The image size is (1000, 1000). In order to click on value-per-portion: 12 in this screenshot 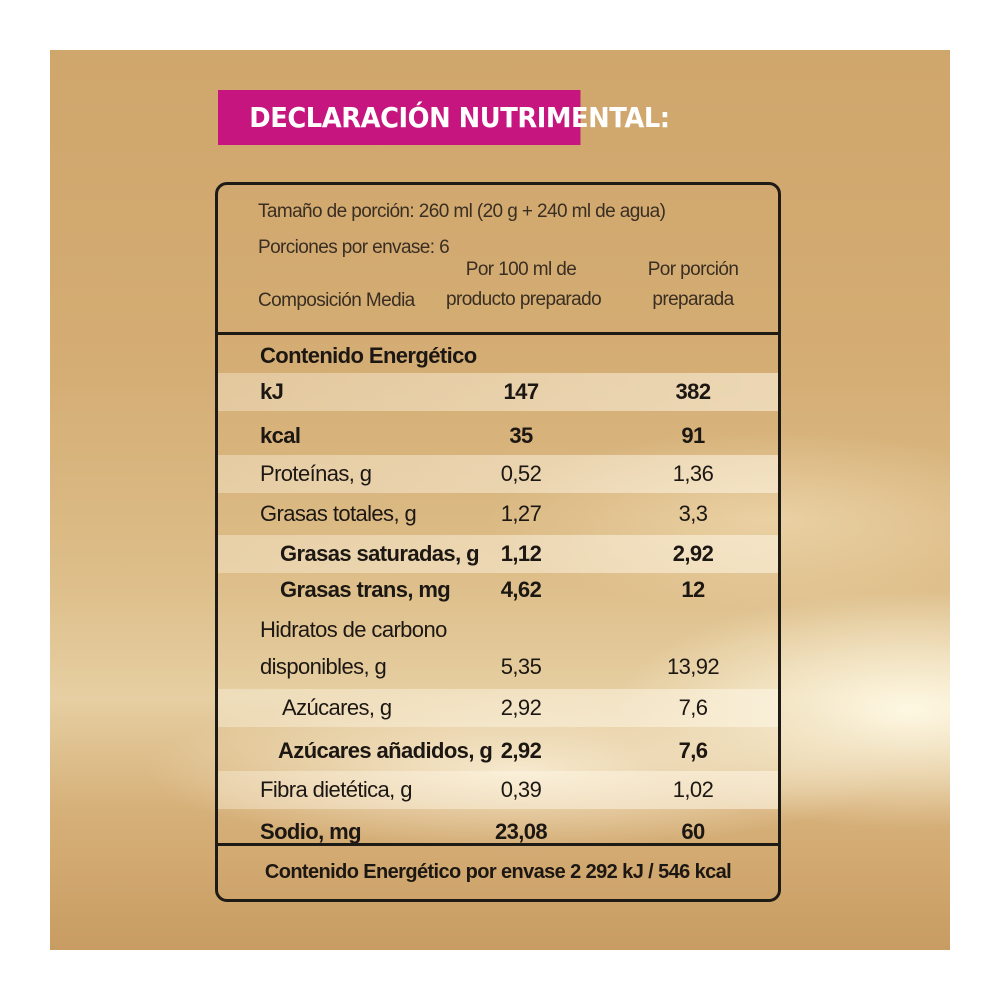, I will do `click(693, 589)`.